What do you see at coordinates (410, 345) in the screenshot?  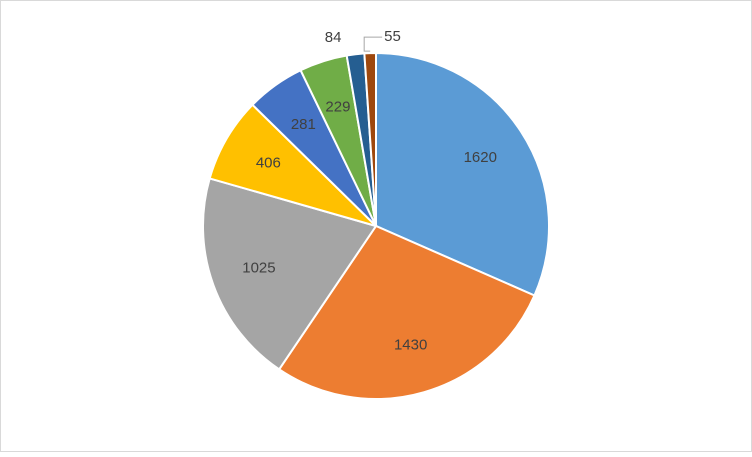 I see `data-label: 1430` at bounding box center [410, 345].